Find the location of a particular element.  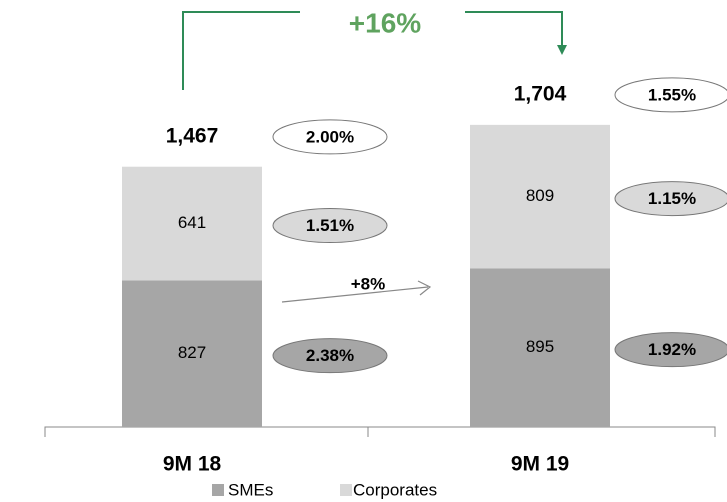

rate-label: 1.51% is located at coordinates (330, 225).